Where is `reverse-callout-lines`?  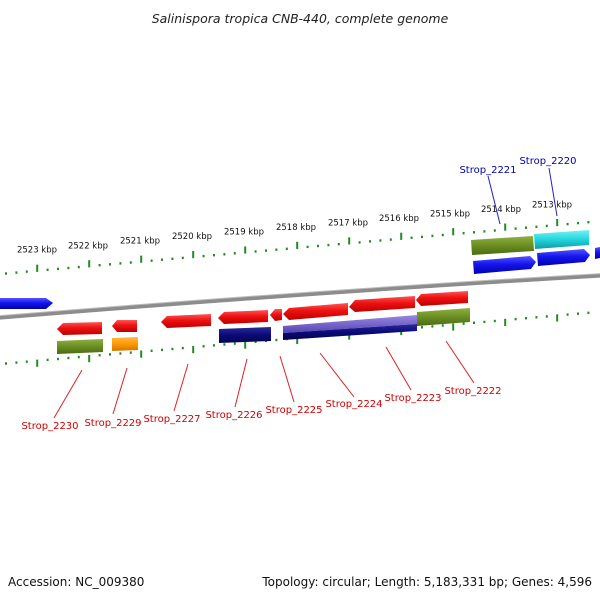 reverse-callout-lines is located at coordinates (264, 379).